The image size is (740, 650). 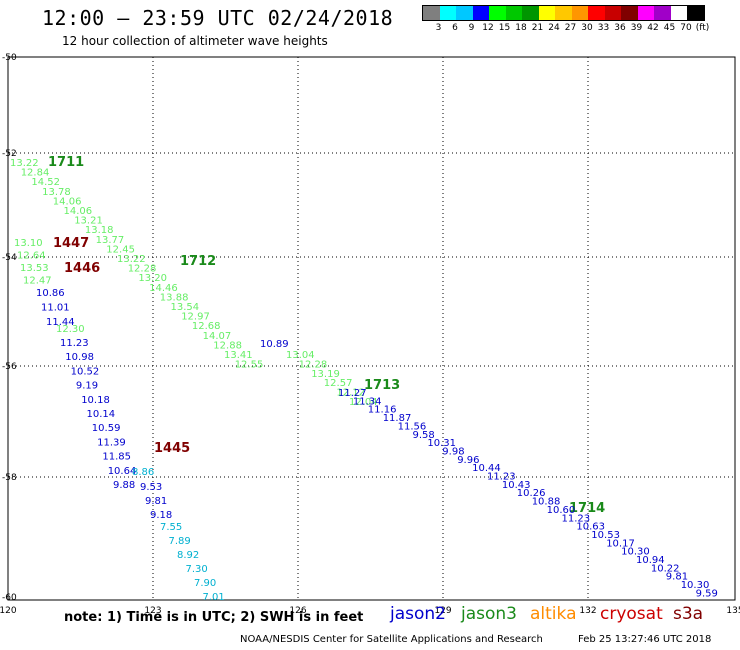 What do you see at coordinates (79, 357) in the screenshot?
I see `swh-value: 10.98` at bounding box center [79, 357].